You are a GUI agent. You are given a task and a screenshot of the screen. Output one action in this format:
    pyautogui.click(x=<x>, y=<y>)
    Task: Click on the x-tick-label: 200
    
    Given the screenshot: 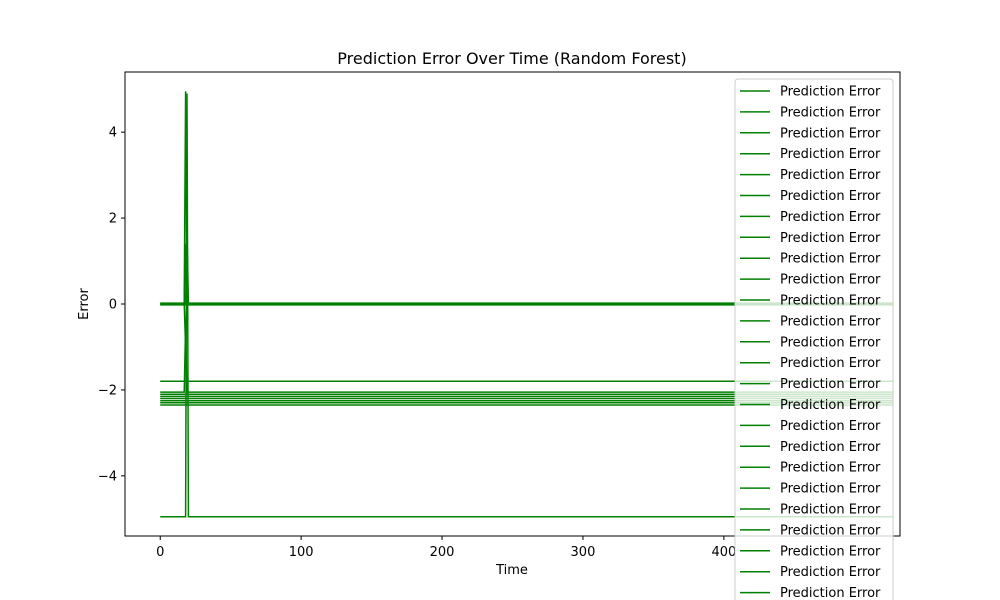 What is the action you would take?
    pyautogui.click(x=442, y=552)
    